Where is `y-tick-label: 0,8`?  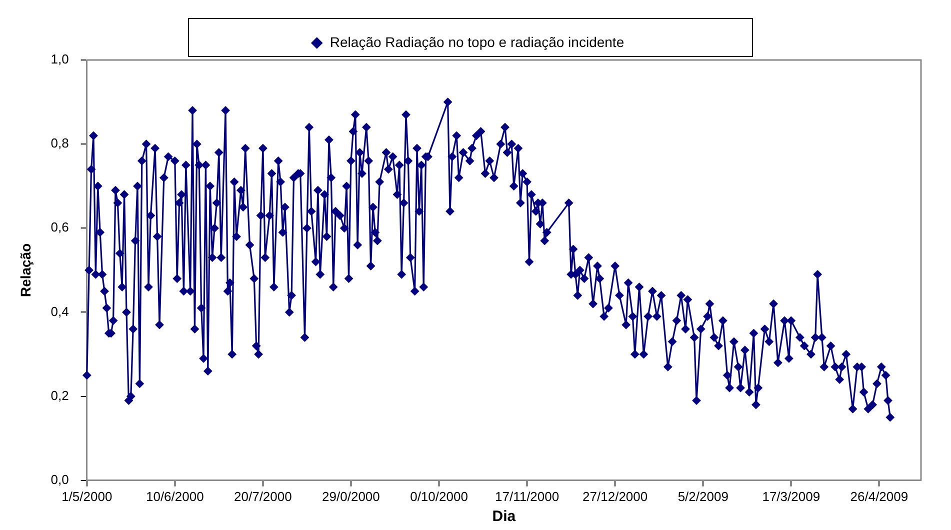 y-tick-label: 0,8 is located at coordinates (59, 143).